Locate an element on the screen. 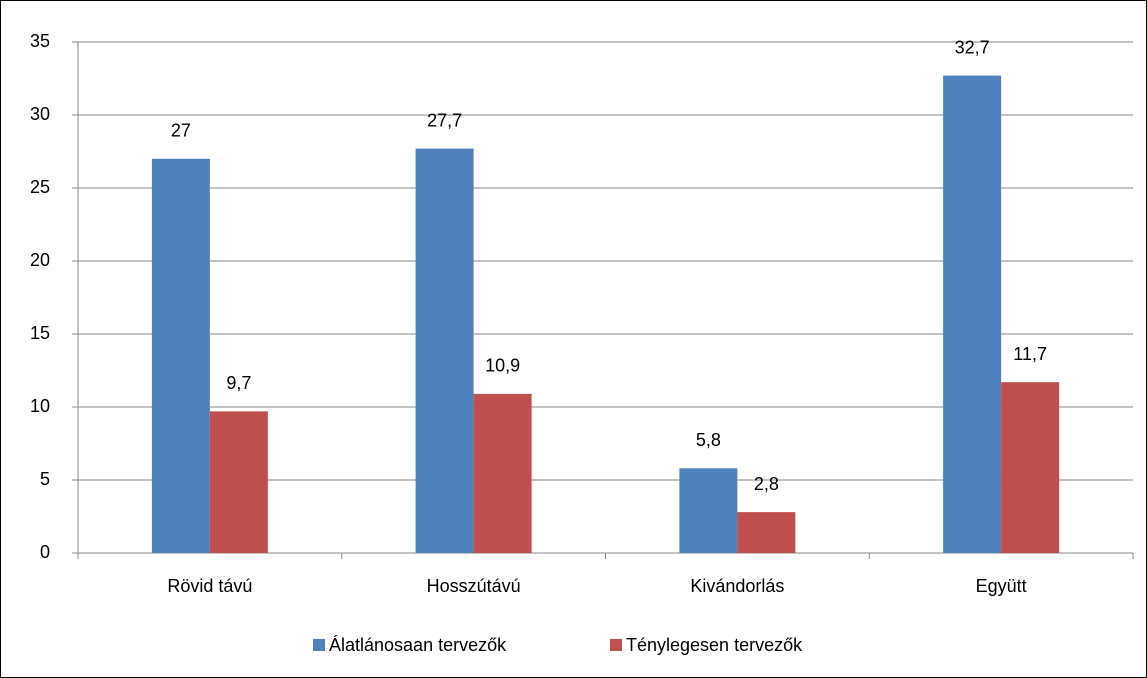  y-tick-label: 25 is located at coordinates (40, 187).